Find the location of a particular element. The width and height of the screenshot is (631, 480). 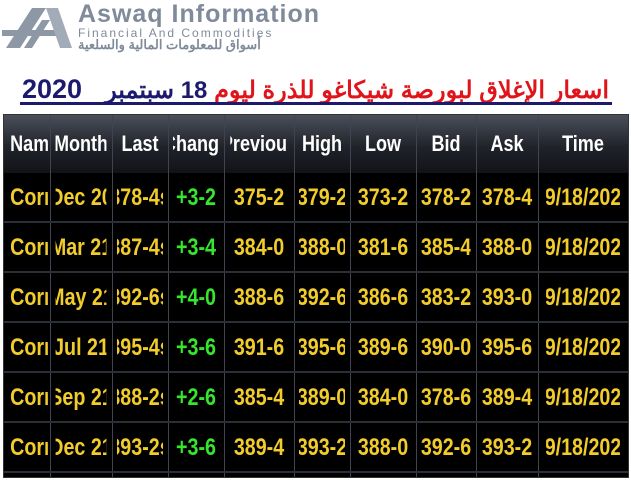

cell-bid: 390-0 is located at coordinates (446, 347).